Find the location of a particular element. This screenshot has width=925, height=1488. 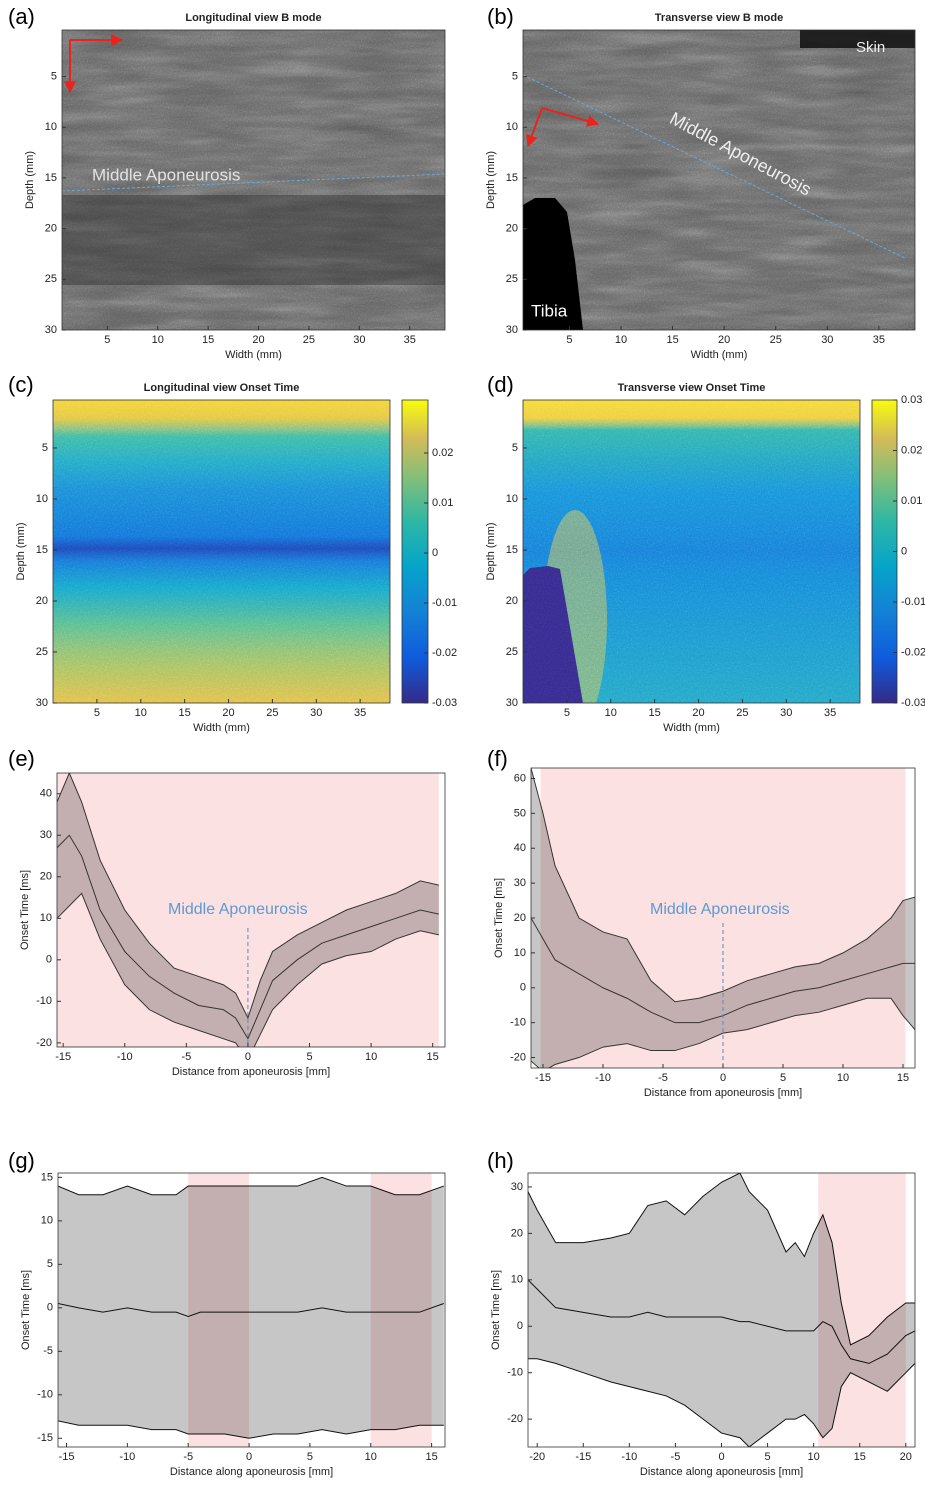

panel-label: (b) is located at coordinates (500, 16).